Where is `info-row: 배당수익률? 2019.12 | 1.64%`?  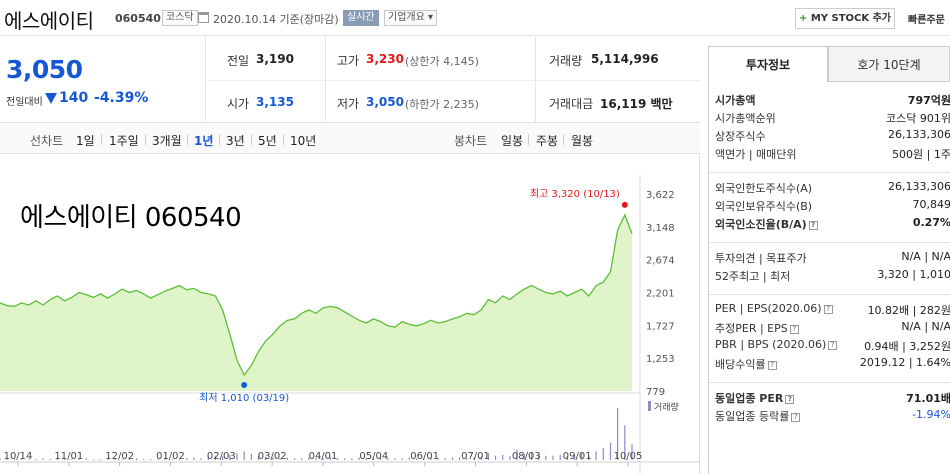 info-row: 배당수익률? 2019.12 | 1.64% is located at coordinates (832, 364).